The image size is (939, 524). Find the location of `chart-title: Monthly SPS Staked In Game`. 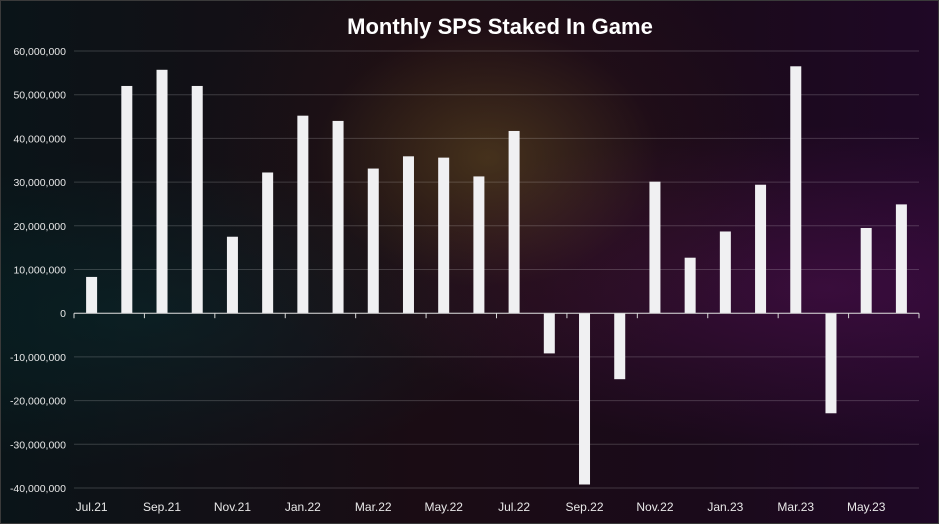

chart-title: Monthly SPS Staked In Game is located at coordinates (500, 26).